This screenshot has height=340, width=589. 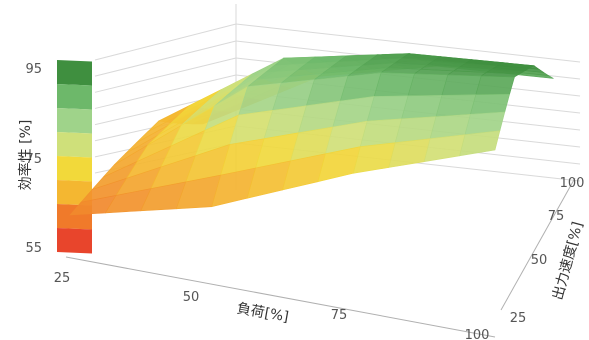 What do you see at coordinates (572, 183) in the screenshot?
I see `y-tick-label: 100` at bounding box center [572, 183].